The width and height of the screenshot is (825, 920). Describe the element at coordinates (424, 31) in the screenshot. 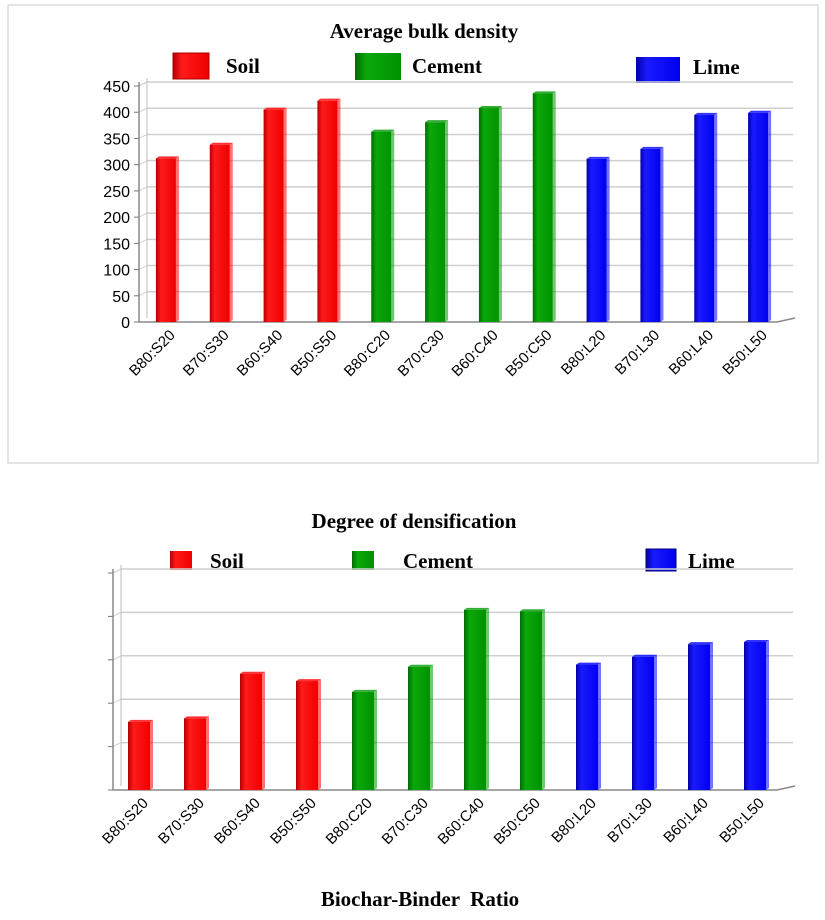

I see `chart1-title: Average bulk density` at that location.